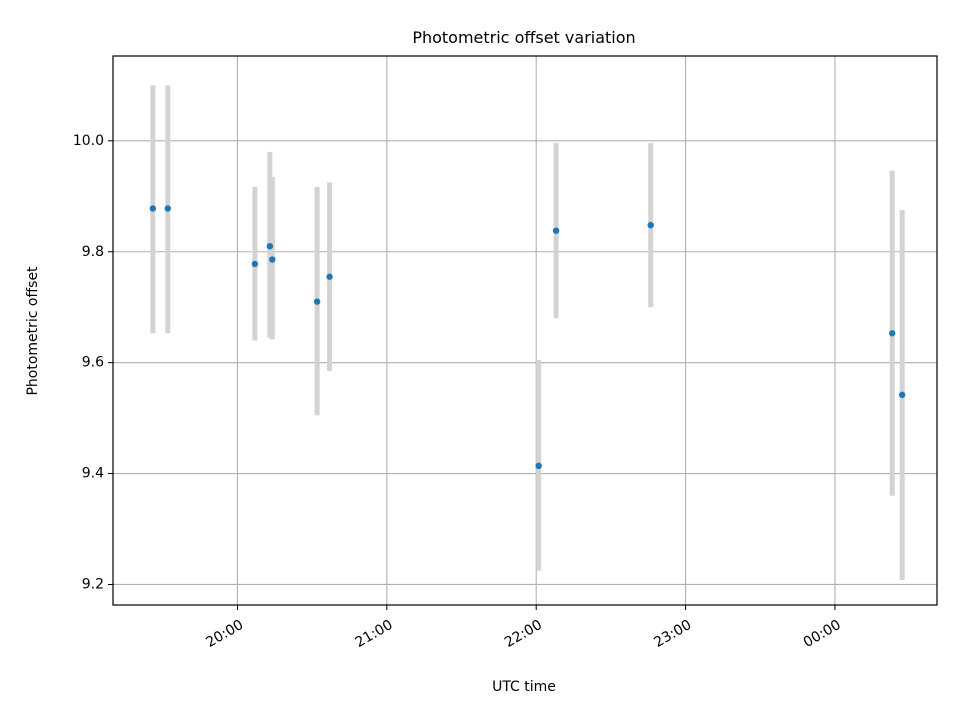  Describe the element at coordinates (524, 687) in the screenshot. I see `x-axis-label: UTC time` at that location.